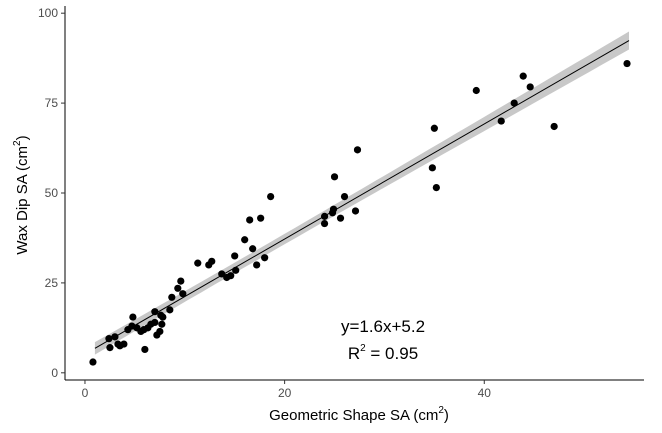  What do you see at coordinates (85, 393) in the screenshot?
I see `x-tick-label: 0` at bounding box center [85, 393].